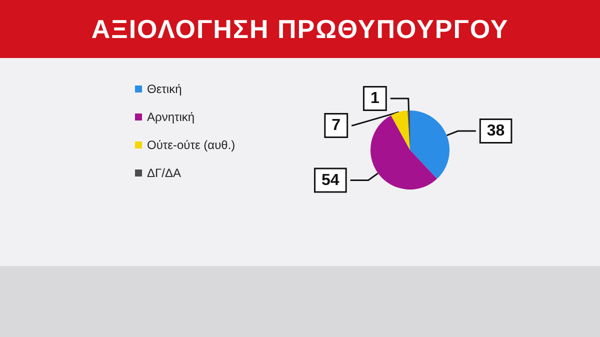 This screenshot has height=337, width=600. What do you see at coordinates (495, 131) in the screenshot?
I see `data-label: 38` at bounding box center [495, 131].